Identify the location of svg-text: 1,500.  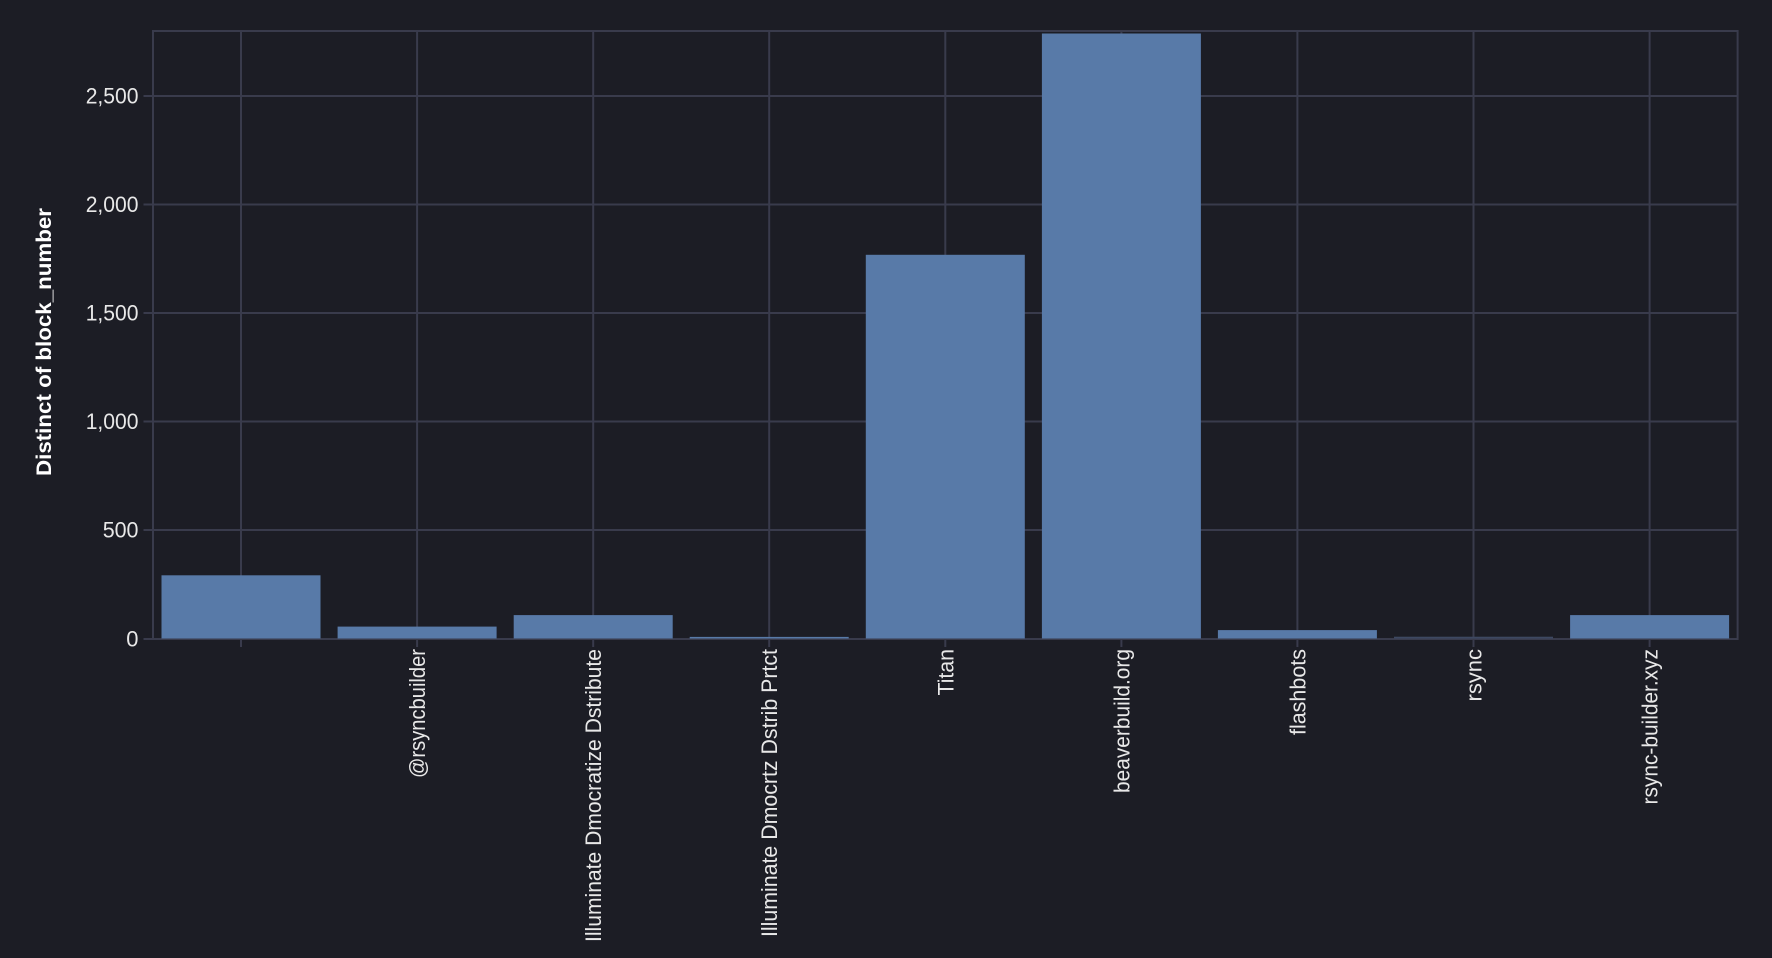
(112, 313).